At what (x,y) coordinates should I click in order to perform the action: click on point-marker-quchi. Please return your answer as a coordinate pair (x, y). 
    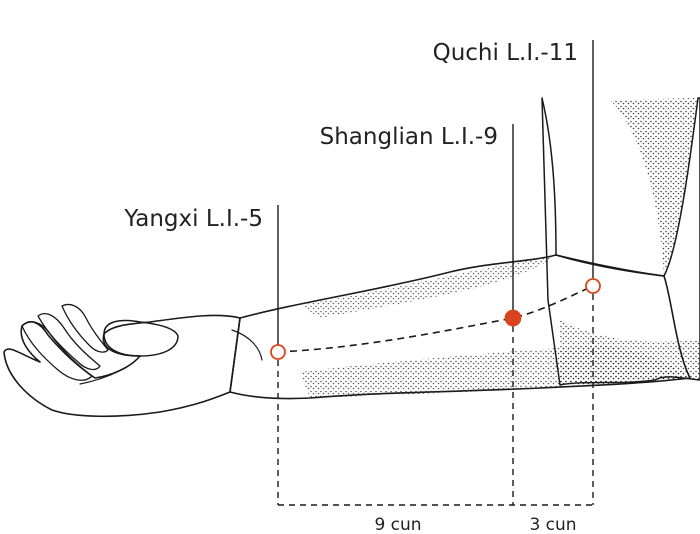
    Looking at the image, I should click on (593, 286).